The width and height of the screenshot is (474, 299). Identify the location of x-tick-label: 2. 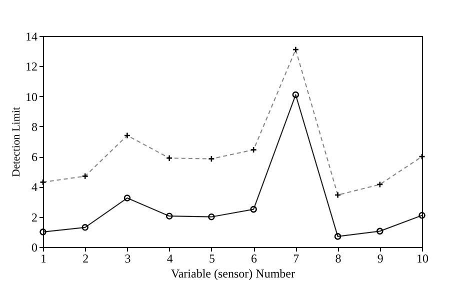
(85, 259).